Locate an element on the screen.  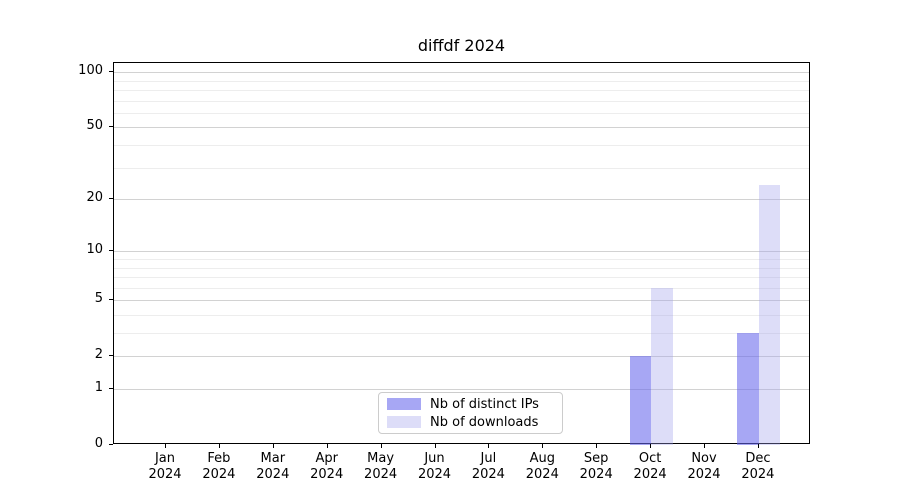
x-tick-label: Apr 2024 is located at coordinates (327, 466).